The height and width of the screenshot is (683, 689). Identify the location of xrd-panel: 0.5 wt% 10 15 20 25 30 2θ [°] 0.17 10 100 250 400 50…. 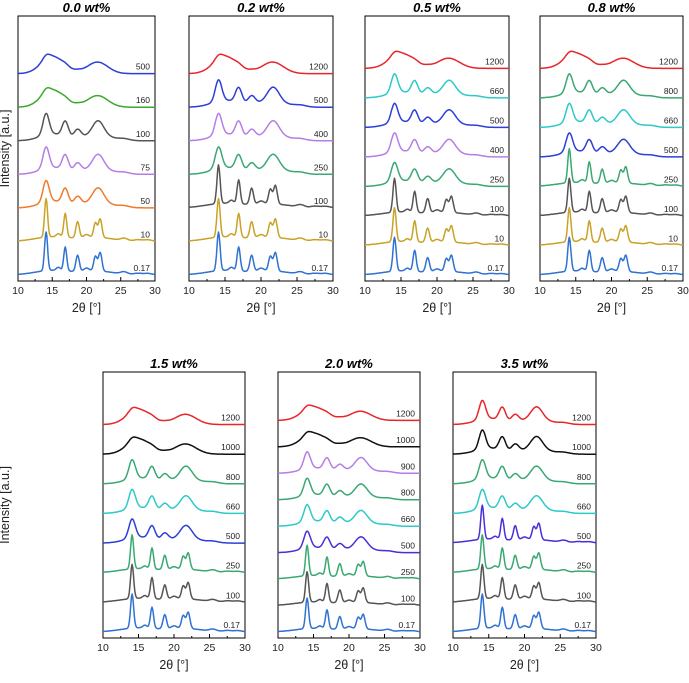
(437, 157).